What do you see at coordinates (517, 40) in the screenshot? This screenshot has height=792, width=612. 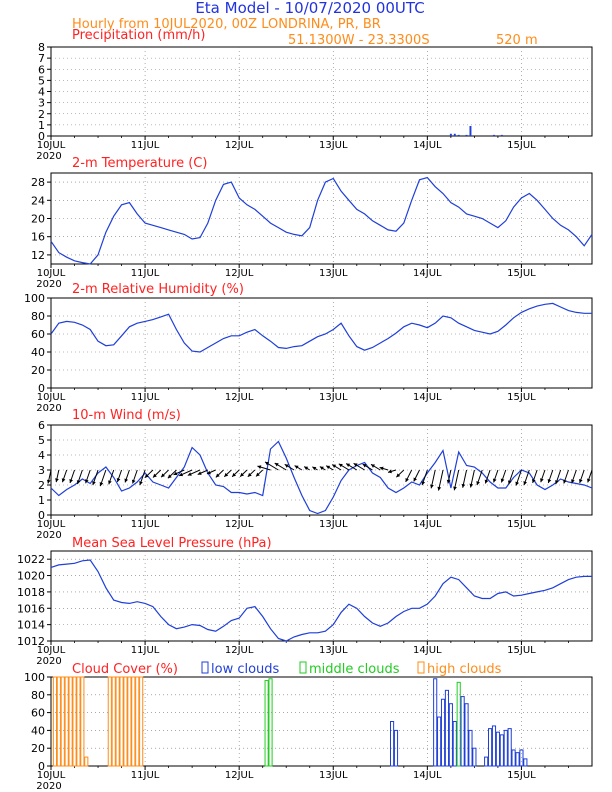 I see `elevation-label: 520 m` at bounding box center [517, 40].